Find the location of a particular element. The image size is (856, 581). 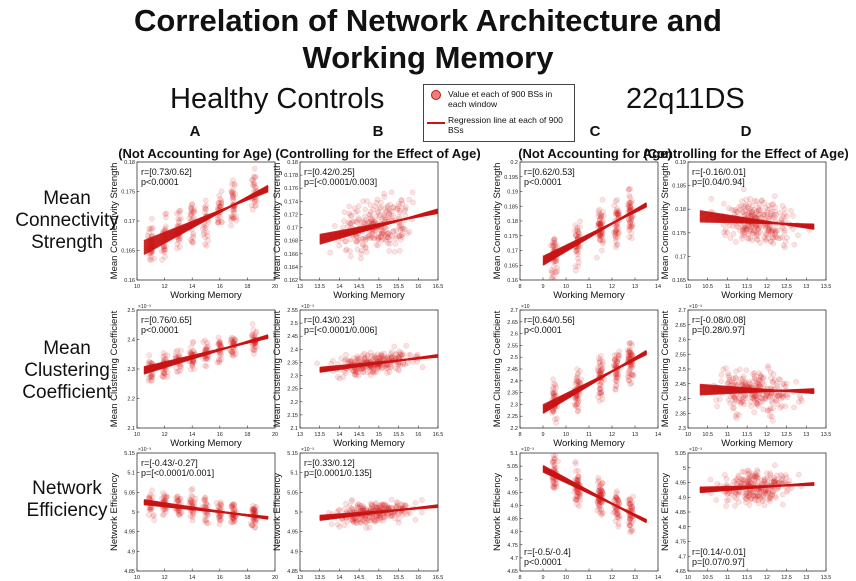

legend-line-label: Regression line at each of 900 BSs is located at coordinates (505, 125).